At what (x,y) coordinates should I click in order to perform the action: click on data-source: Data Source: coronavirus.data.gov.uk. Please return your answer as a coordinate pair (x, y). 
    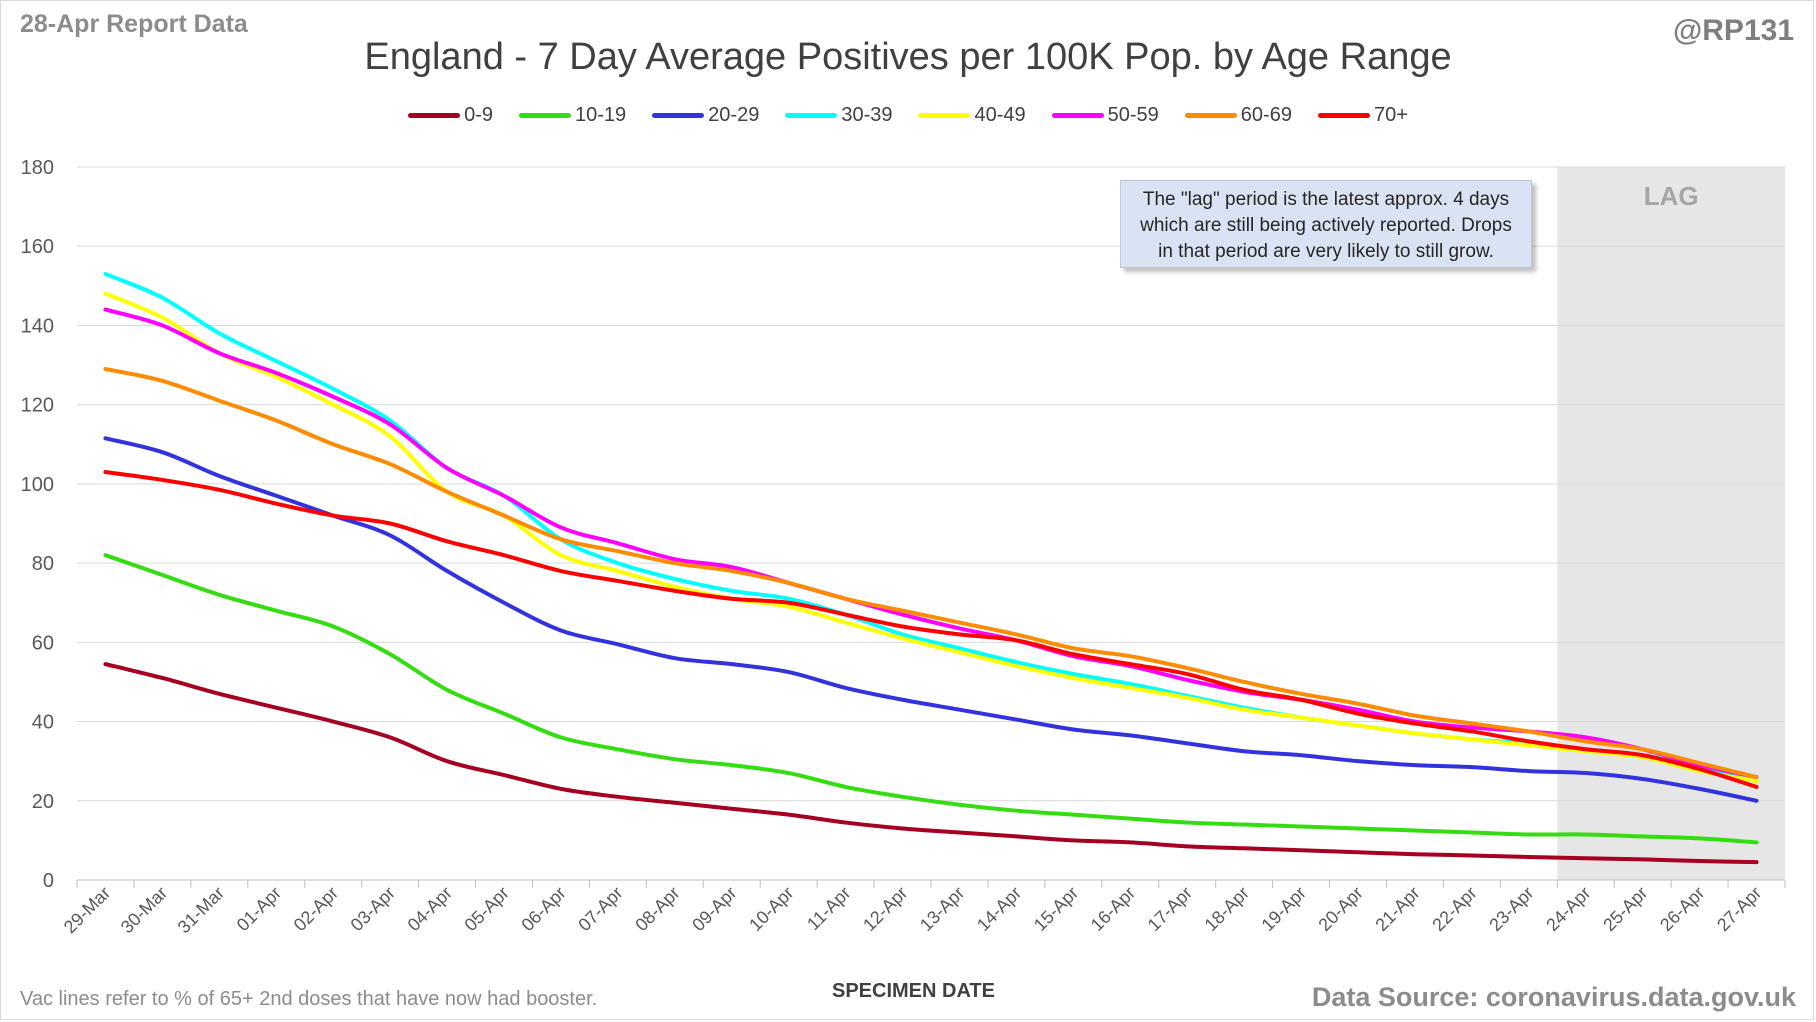
    Looking at the image, I should click on (1553, 997).